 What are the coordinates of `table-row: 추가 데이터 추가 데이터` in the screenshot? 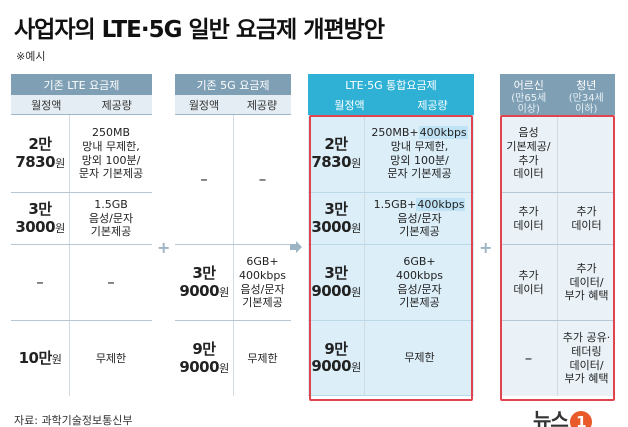 It's located at (557, 219).